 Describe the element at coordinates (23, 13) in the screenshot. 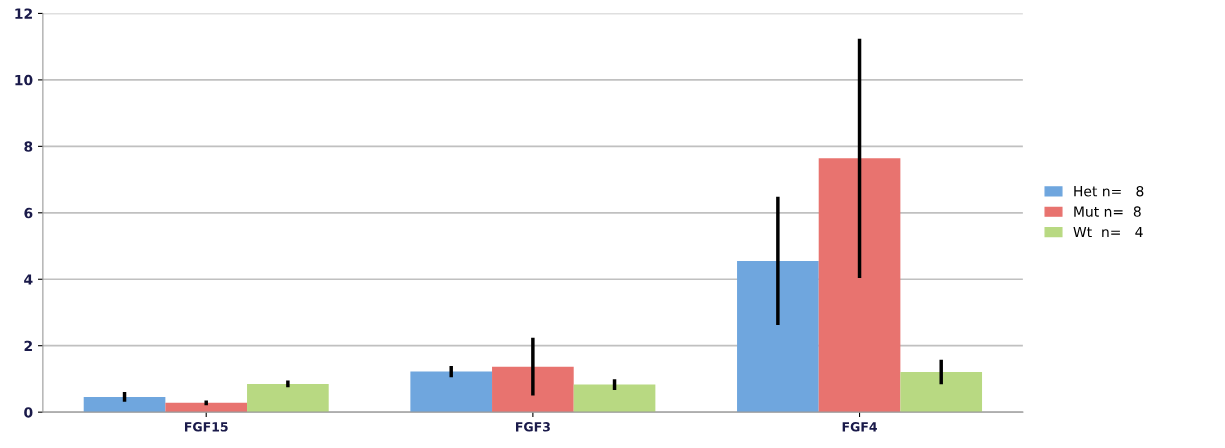

I see `y-tick-label: 12` at that location.